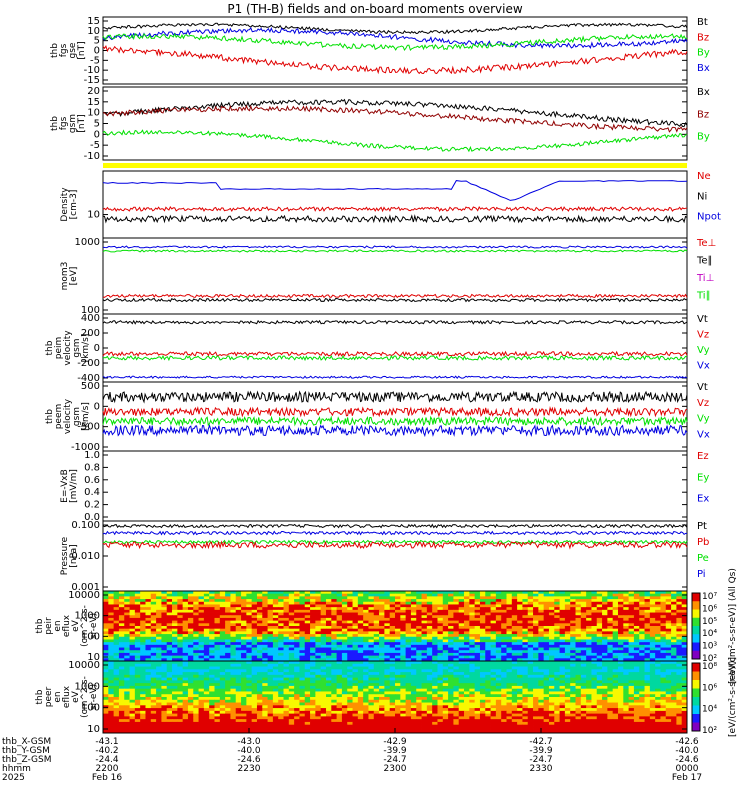 The width and height of the screenshot is (750, 804). I want to click on panel-2-ytick-label: 15, so click(93, 102).